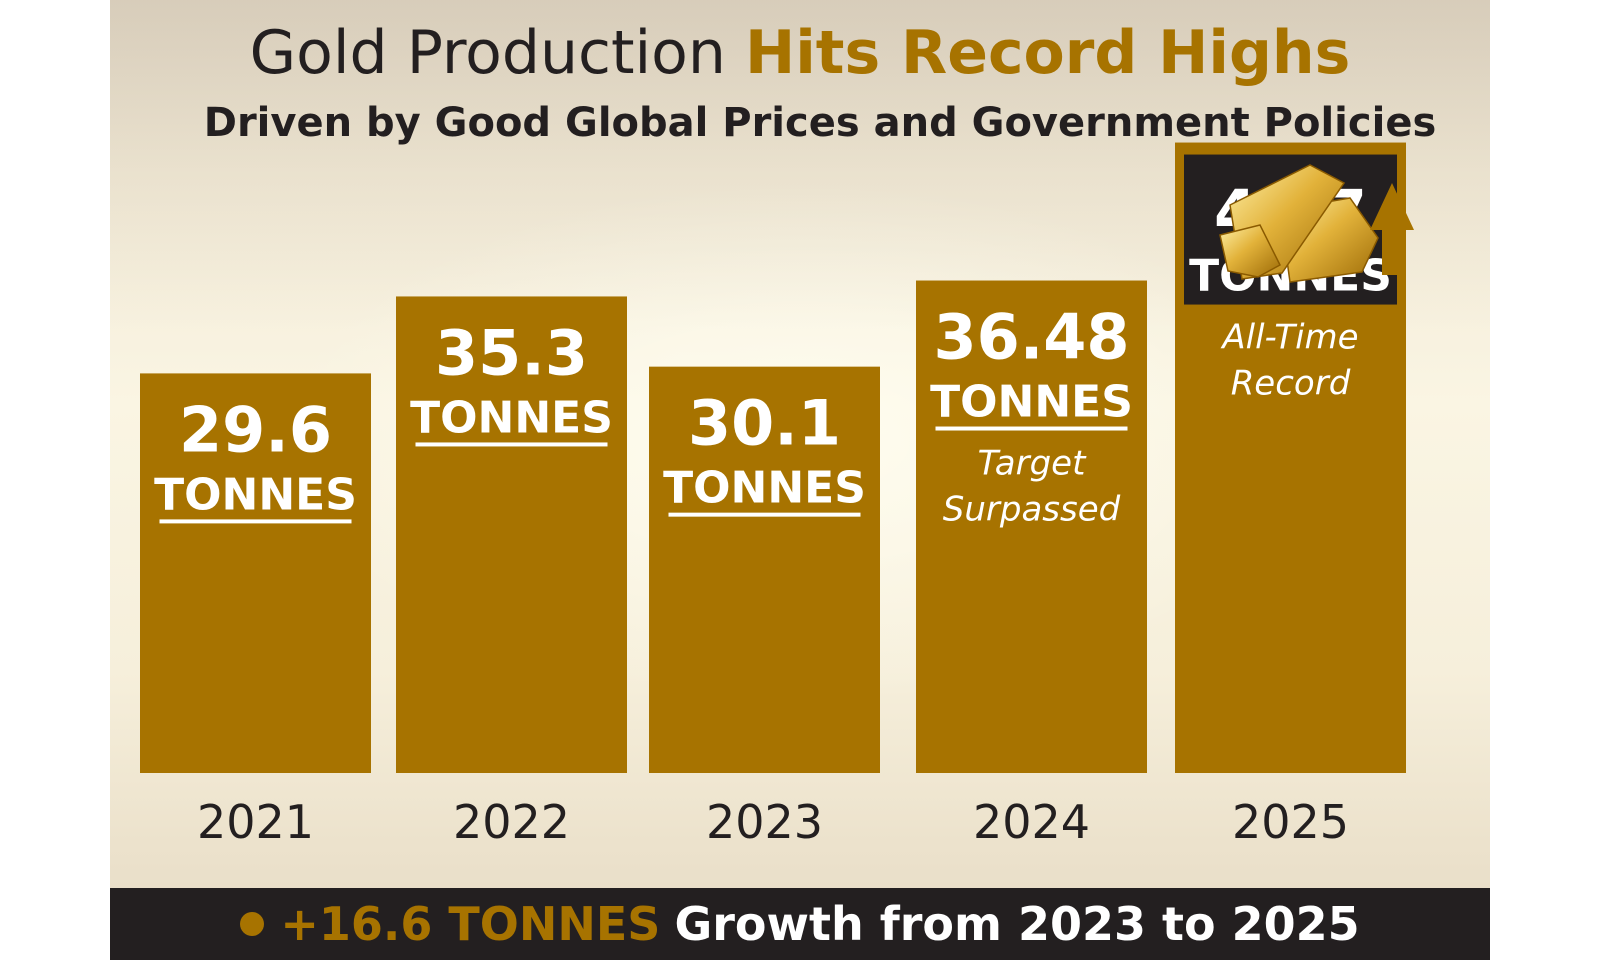  I want to click on unit-label-2024: TONNES, so click(1031, 402).